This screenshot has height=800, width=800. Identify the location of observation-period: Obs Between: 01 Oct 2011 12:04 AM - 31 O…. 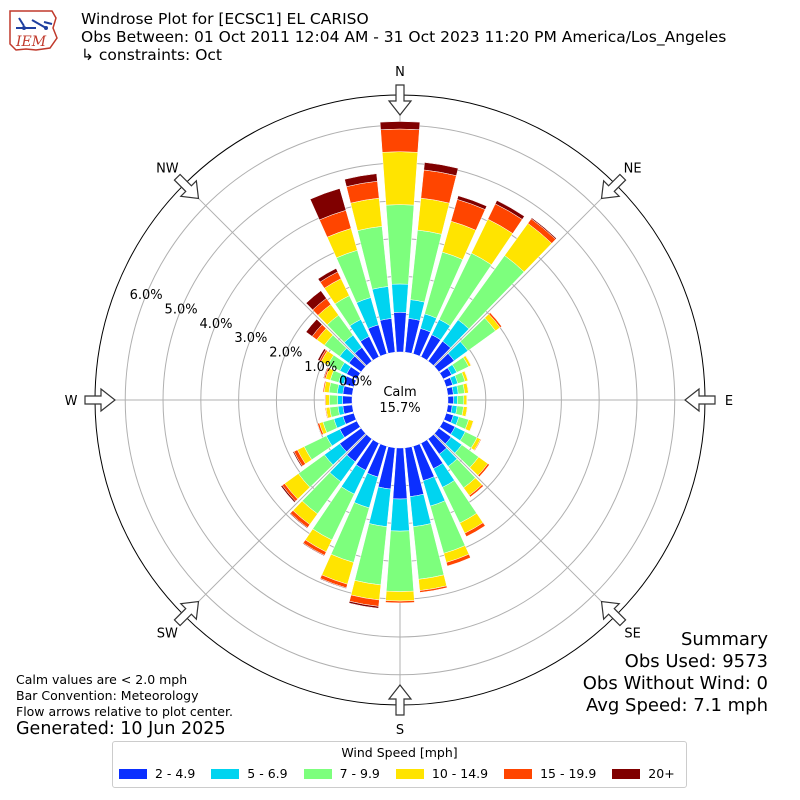
(404, 37).